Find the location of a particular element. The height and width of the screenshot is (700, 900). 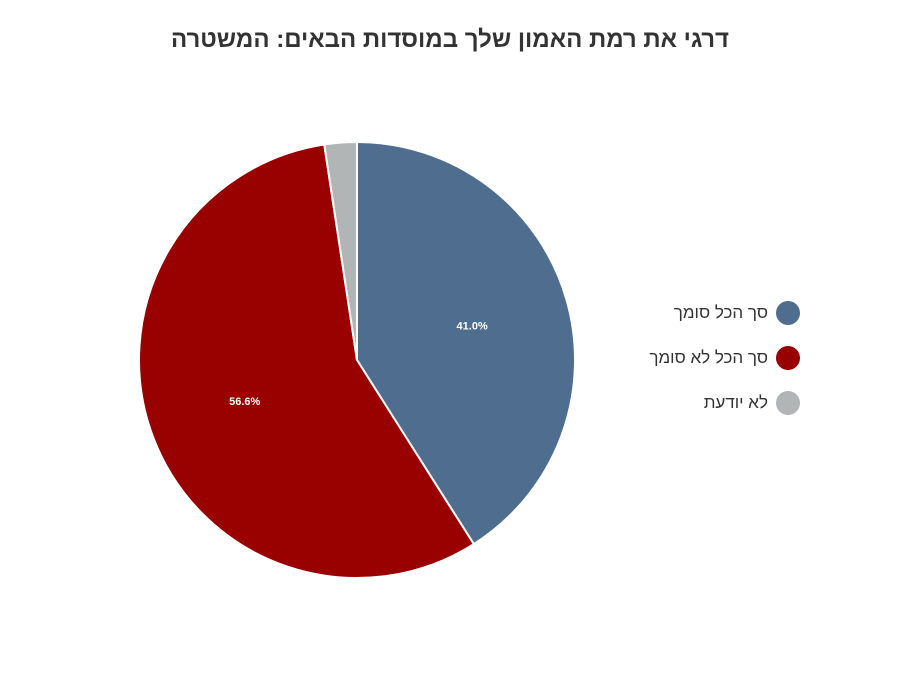

data-label-trust: 41.0% is located at coordinates (472, 326).